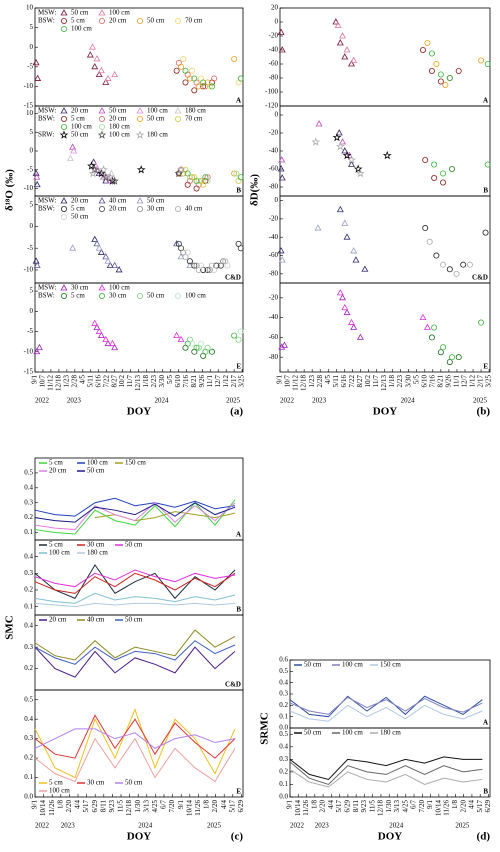 The height and width of the screenshot is (852, 500). Describe the element at coordinates (385, 412) in the screenshot. I see `x-axis-title: DOY` at that location.